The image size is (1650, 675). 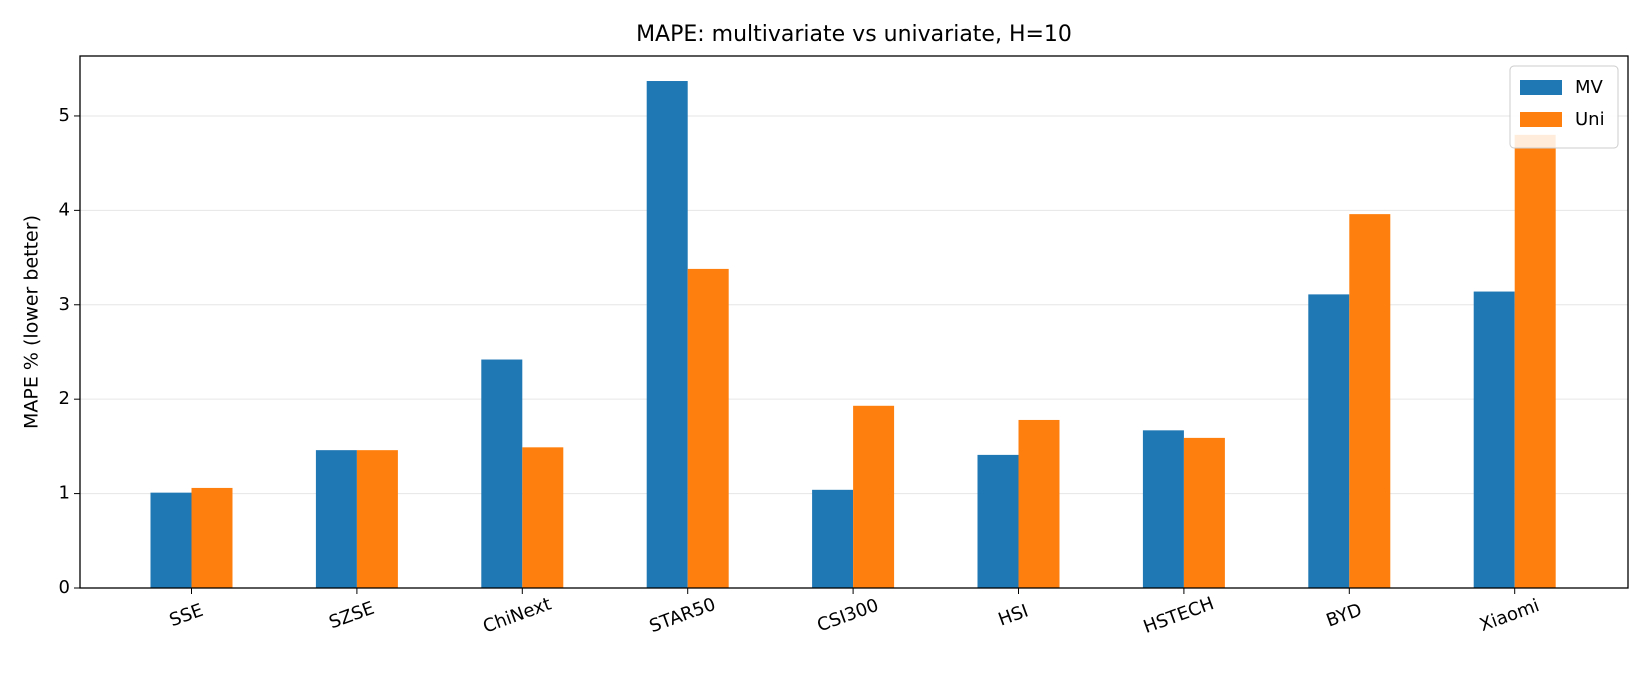 What do you see at coordinates (64, 115) in the screenshot?
I see `y-tick-label: 5` at bounding box center [64, 115].